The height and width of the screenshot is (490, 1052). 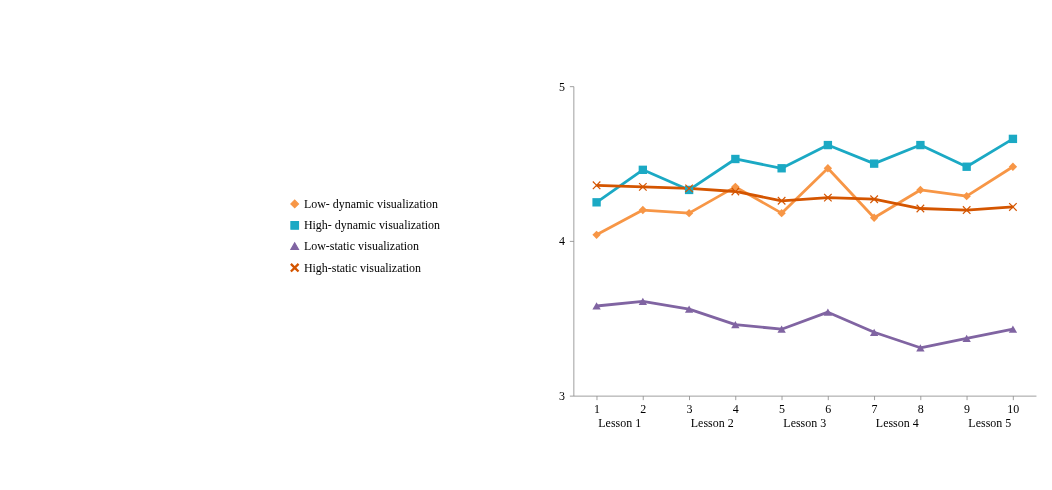 I want to click on x-tick-label: 10, so click(x=1013, y=408).